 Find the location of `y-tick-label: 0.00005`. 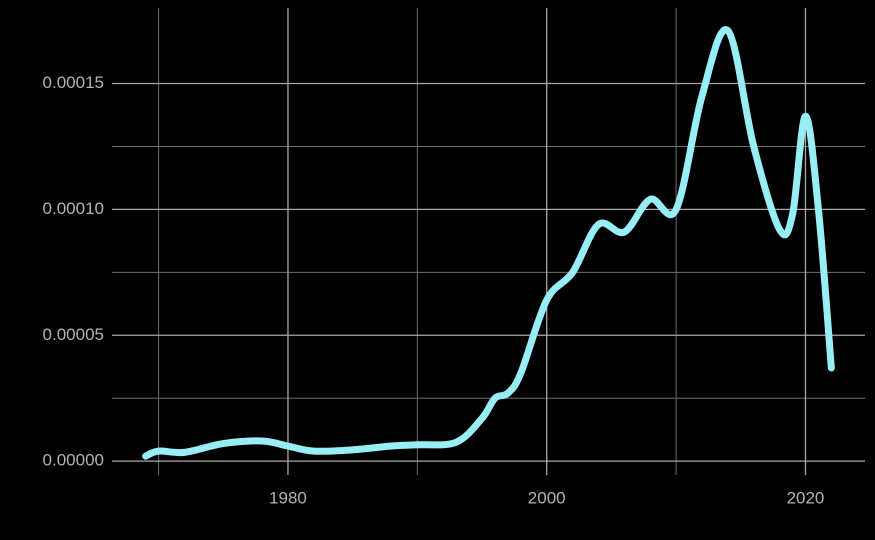

y-tick-label: 0.00005 is located at coordinates (73, 334).